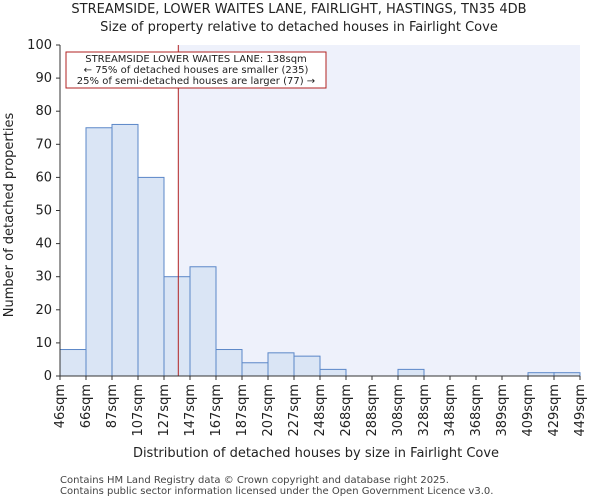  What do you see at coordinates (281, 364) in the screenshot?
I see `bar-207sqm` at bounding box center [281, 364].